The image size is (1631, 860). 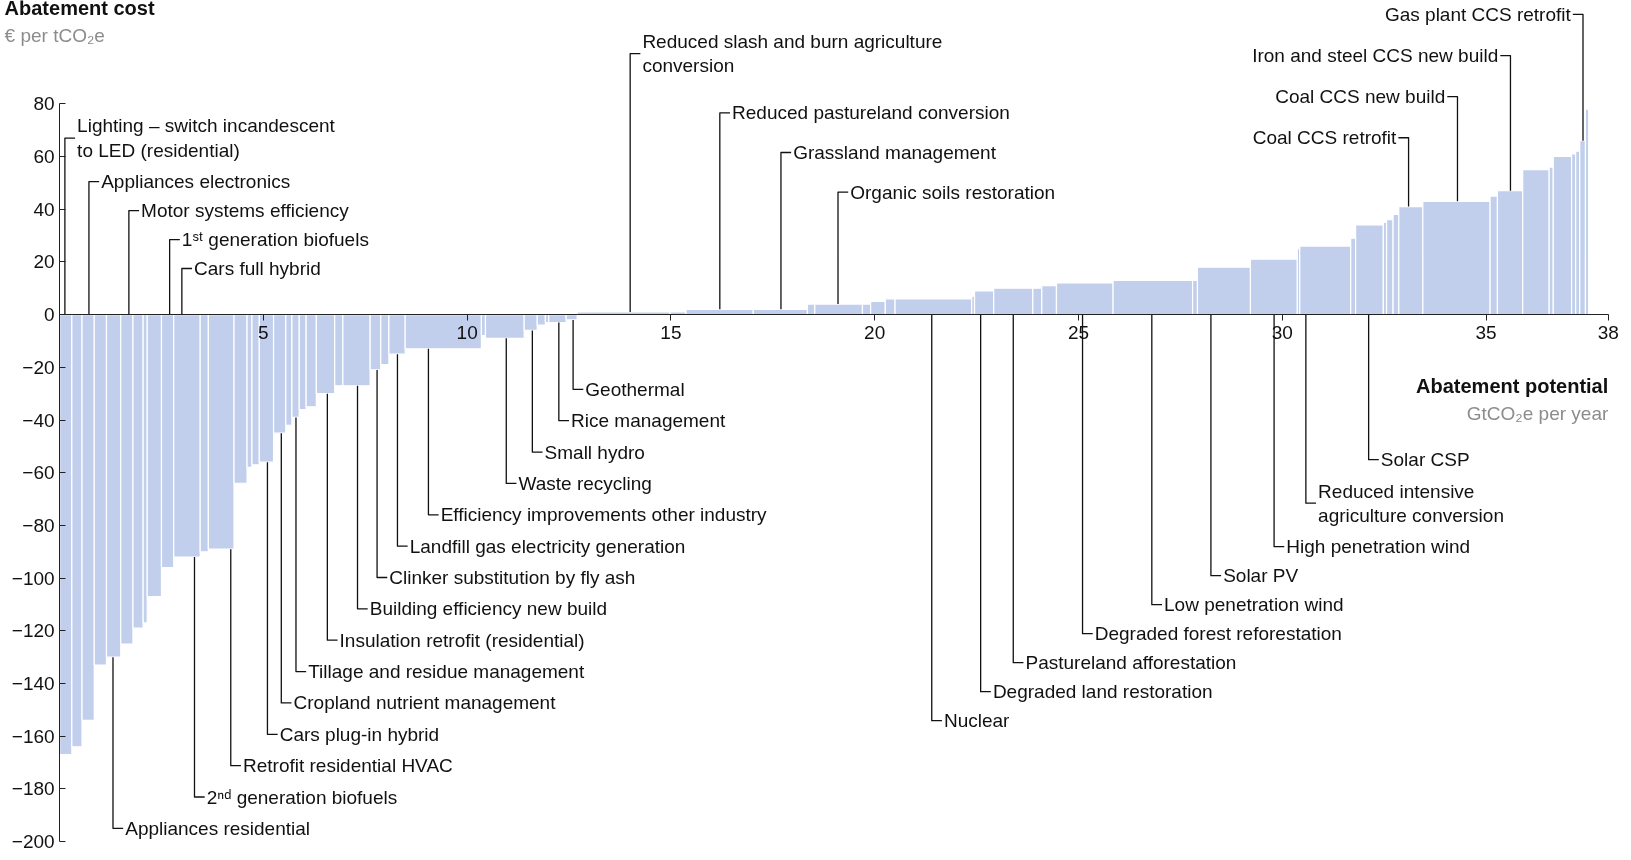 I want to click on y-tick-label: −180, so click(x=33, y=789).